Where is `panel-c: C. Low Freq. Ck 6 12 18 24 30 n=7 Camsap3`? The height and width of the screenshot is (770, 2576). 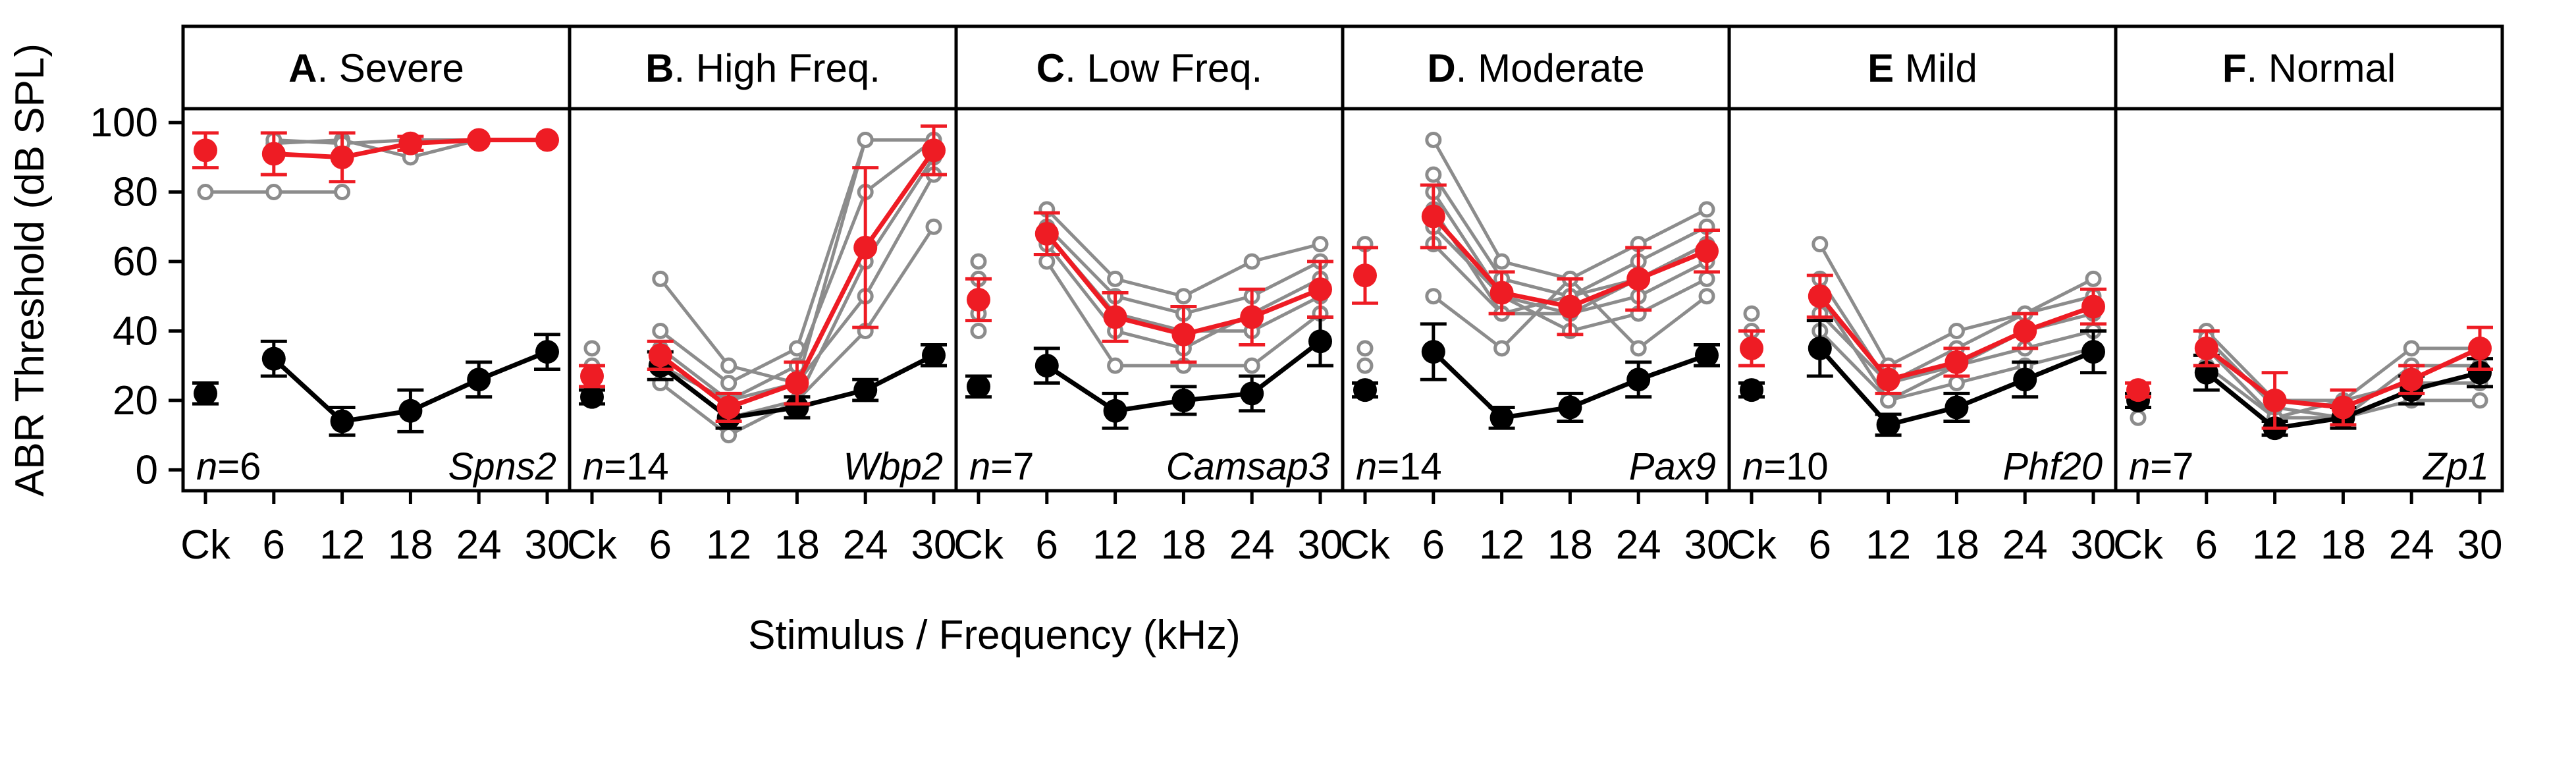 panel-c: C. Low Freq. Ck 6 12 18 24 30 n=7 Camsap3 is located at coordinates (1149, 296).